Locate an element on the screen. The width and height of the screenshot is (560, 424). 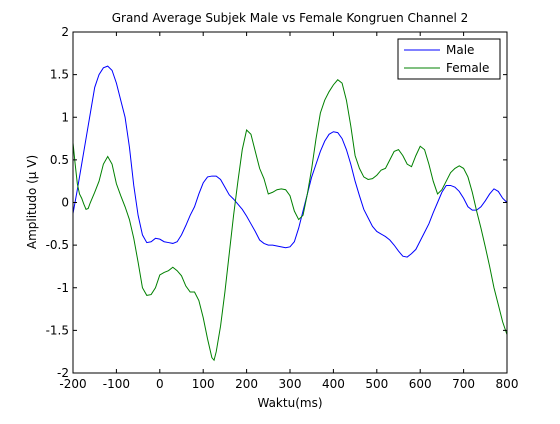
legend-label-female: Female is located at coordinates (467, 68).